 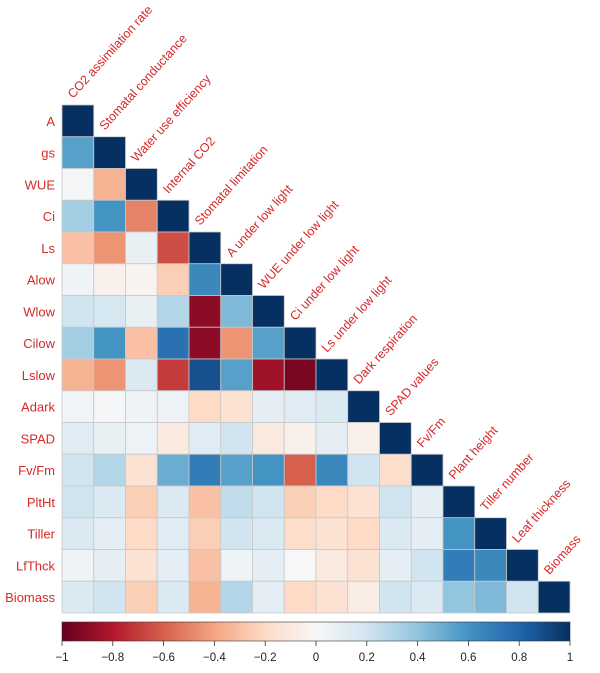 I want to click on colorbar-tick-label-6: 0.2, so click(x=367, y=658).